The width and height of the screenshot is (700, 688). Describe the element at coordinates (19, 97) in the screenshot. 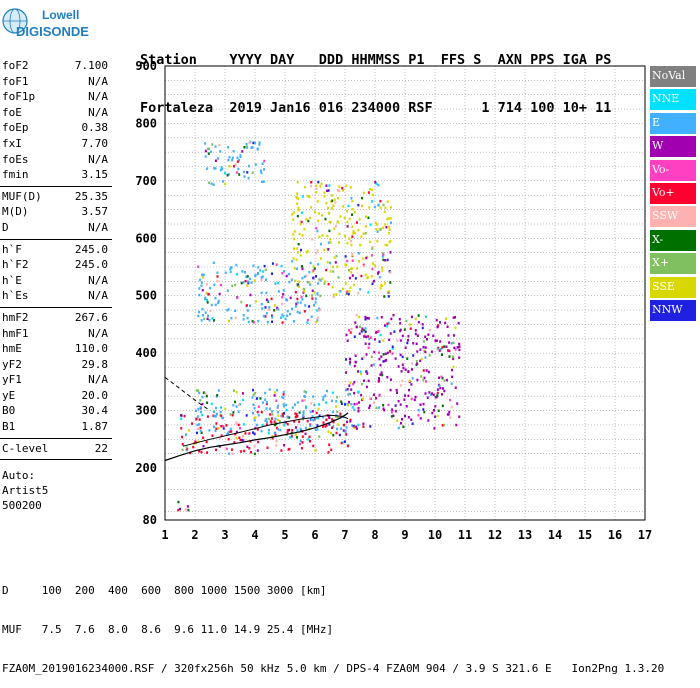

I see `param-name: foF1p` at that location.